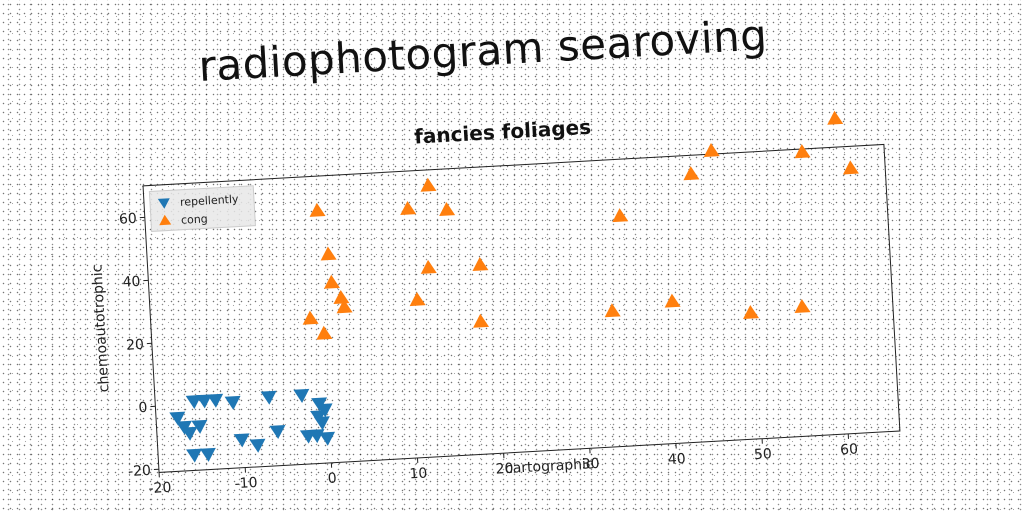  I want to click on legend-marker-repellently, so click(163, 203).